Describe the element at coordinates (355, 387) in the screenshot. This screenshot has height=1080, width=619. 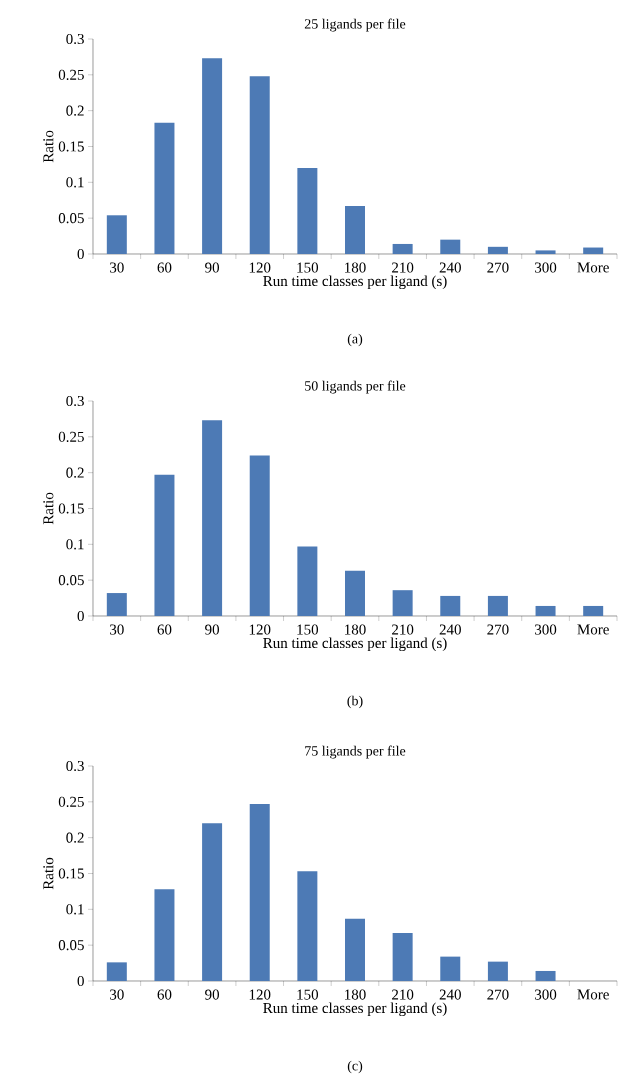
I see `chart-title: 50 ligands per file` at that location.